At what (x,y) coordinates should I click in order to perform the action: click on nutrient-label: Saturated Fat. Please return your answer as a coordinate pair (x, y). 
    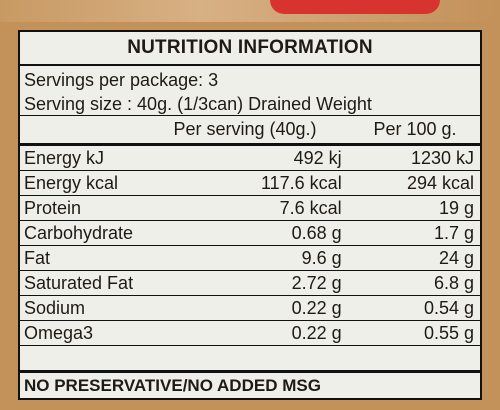
    Looking at the image, I should click on (79, 282).